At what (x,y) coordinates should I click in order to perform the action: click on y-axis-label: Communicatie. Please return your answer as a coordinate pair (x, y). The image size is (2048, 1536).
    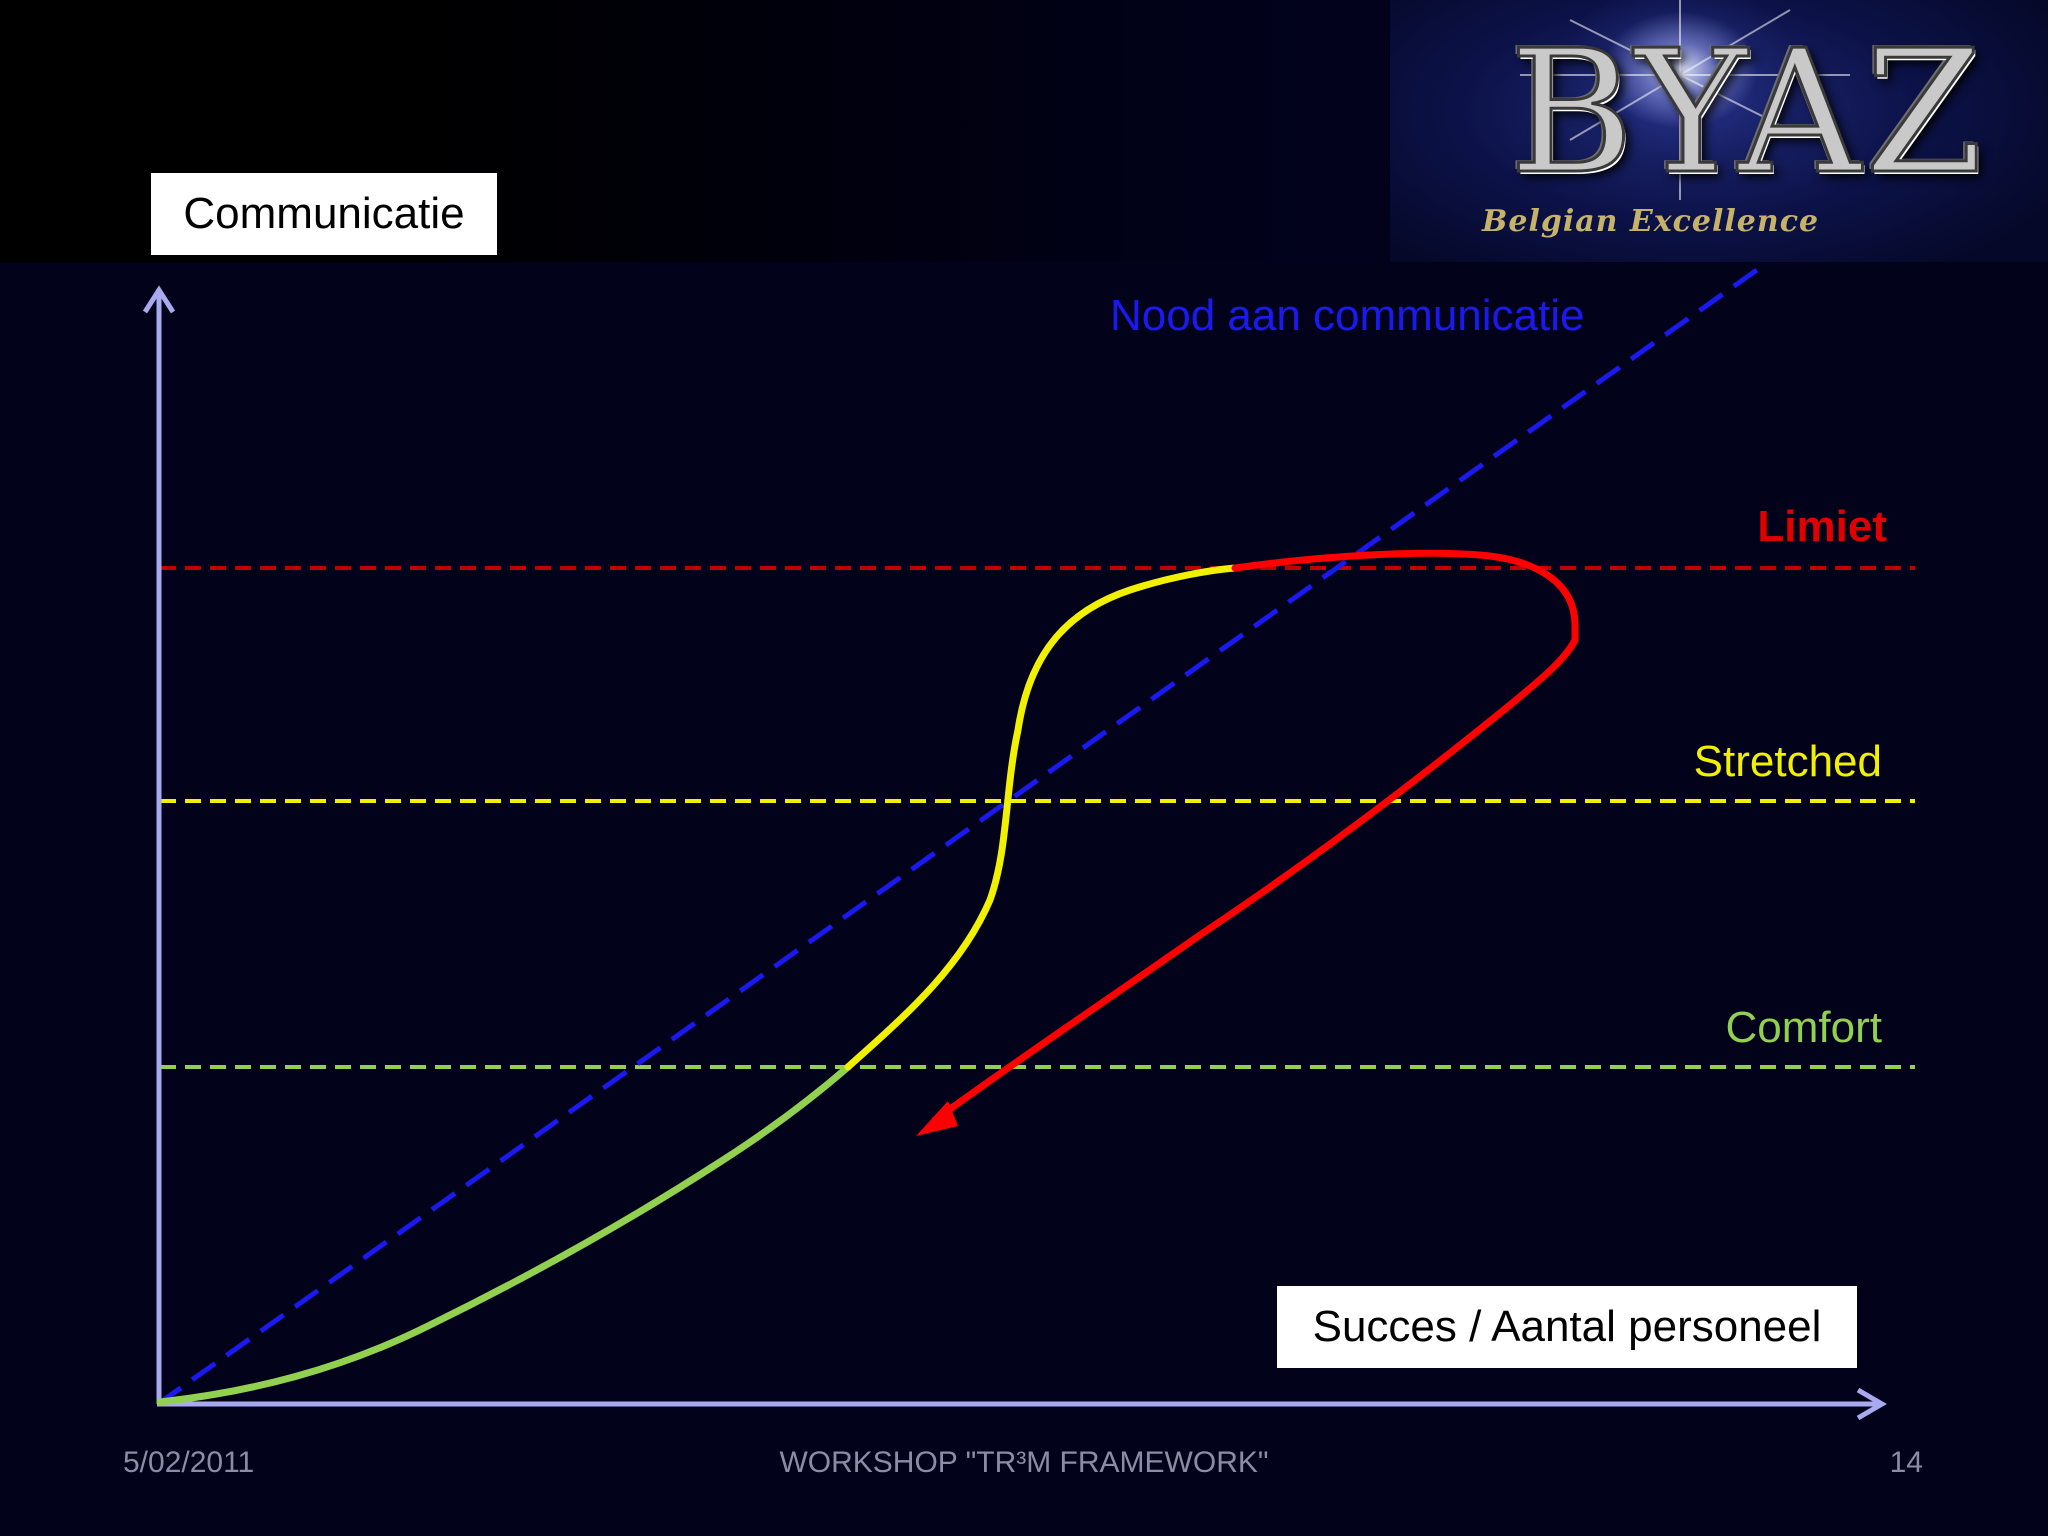
    Looking at the image, I should click on (324, 214).